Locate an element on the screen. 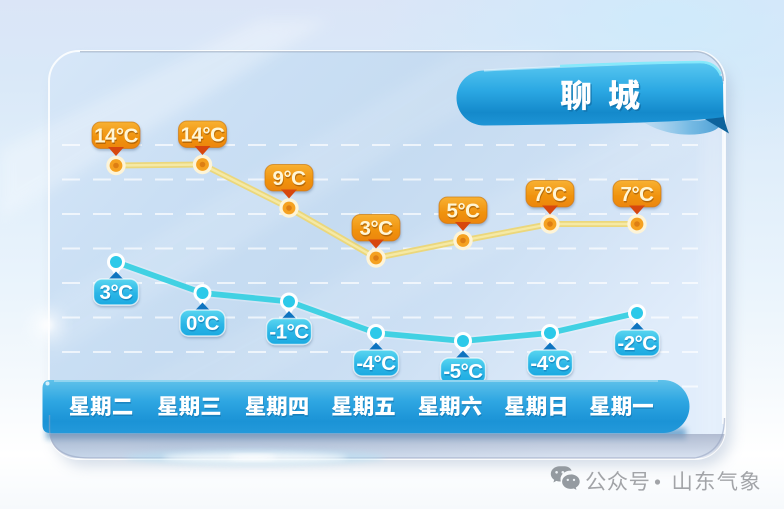 The height and width of the screenshot is (509, 784). svg-text: 5°C is located at coordinates (464, 211).